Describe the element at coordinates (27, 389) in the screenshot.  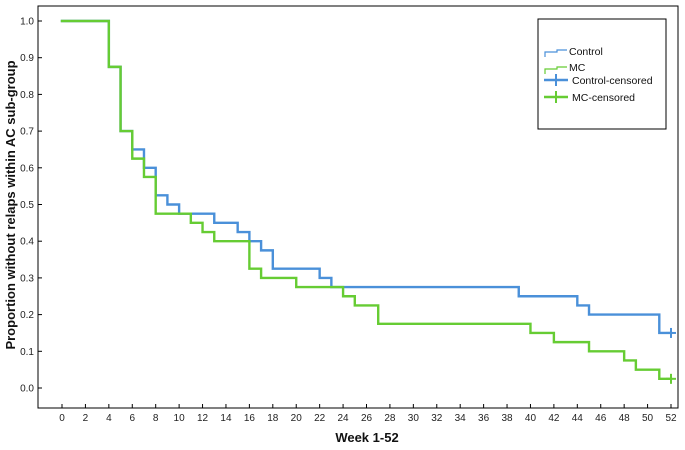
I see `y-tick-label: 0.0` at that location.